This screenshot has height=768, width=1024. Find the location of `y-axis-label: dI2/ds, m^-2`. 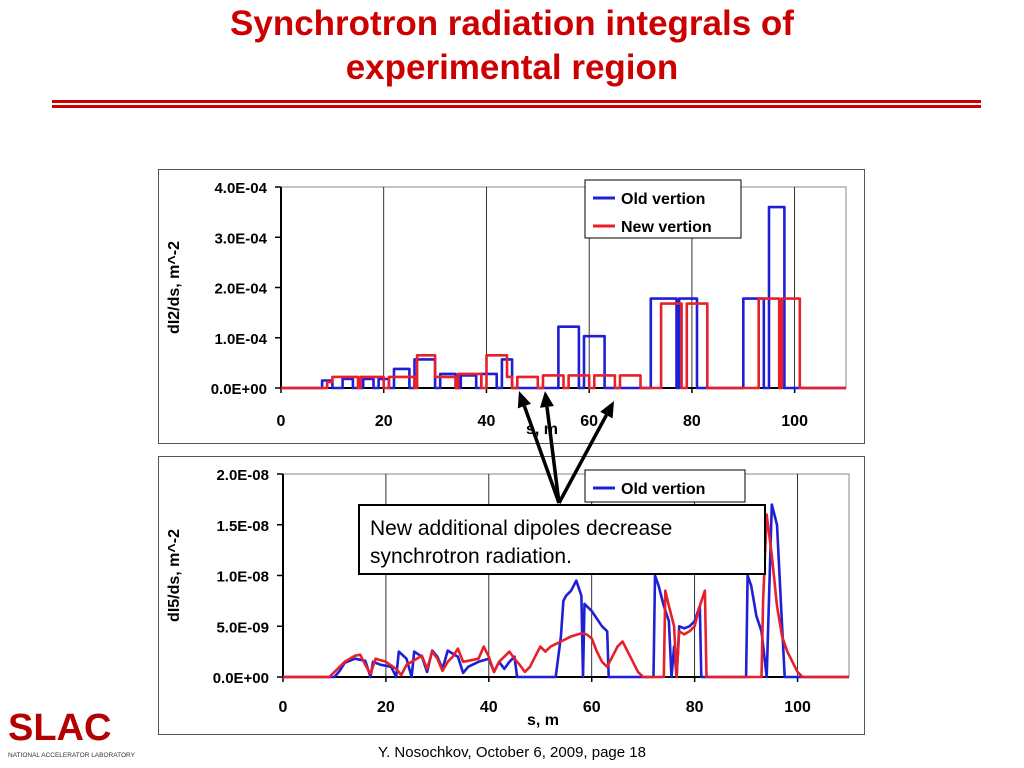

y-axis-label: dI2/ds, m^-2 is located at coordinates (174, 287).